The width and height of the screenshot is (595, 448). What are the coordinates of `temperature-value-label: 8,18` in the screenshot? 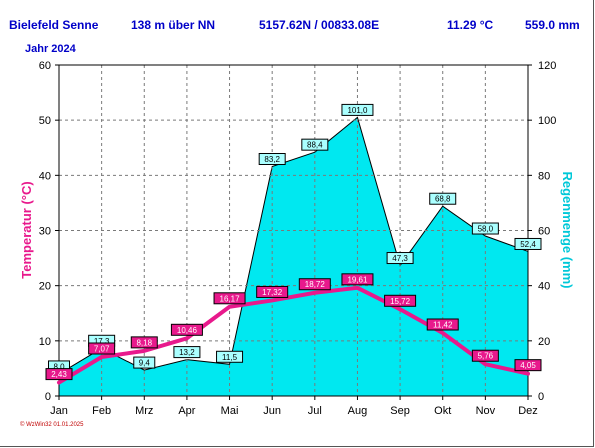 It's located at (144, 342).